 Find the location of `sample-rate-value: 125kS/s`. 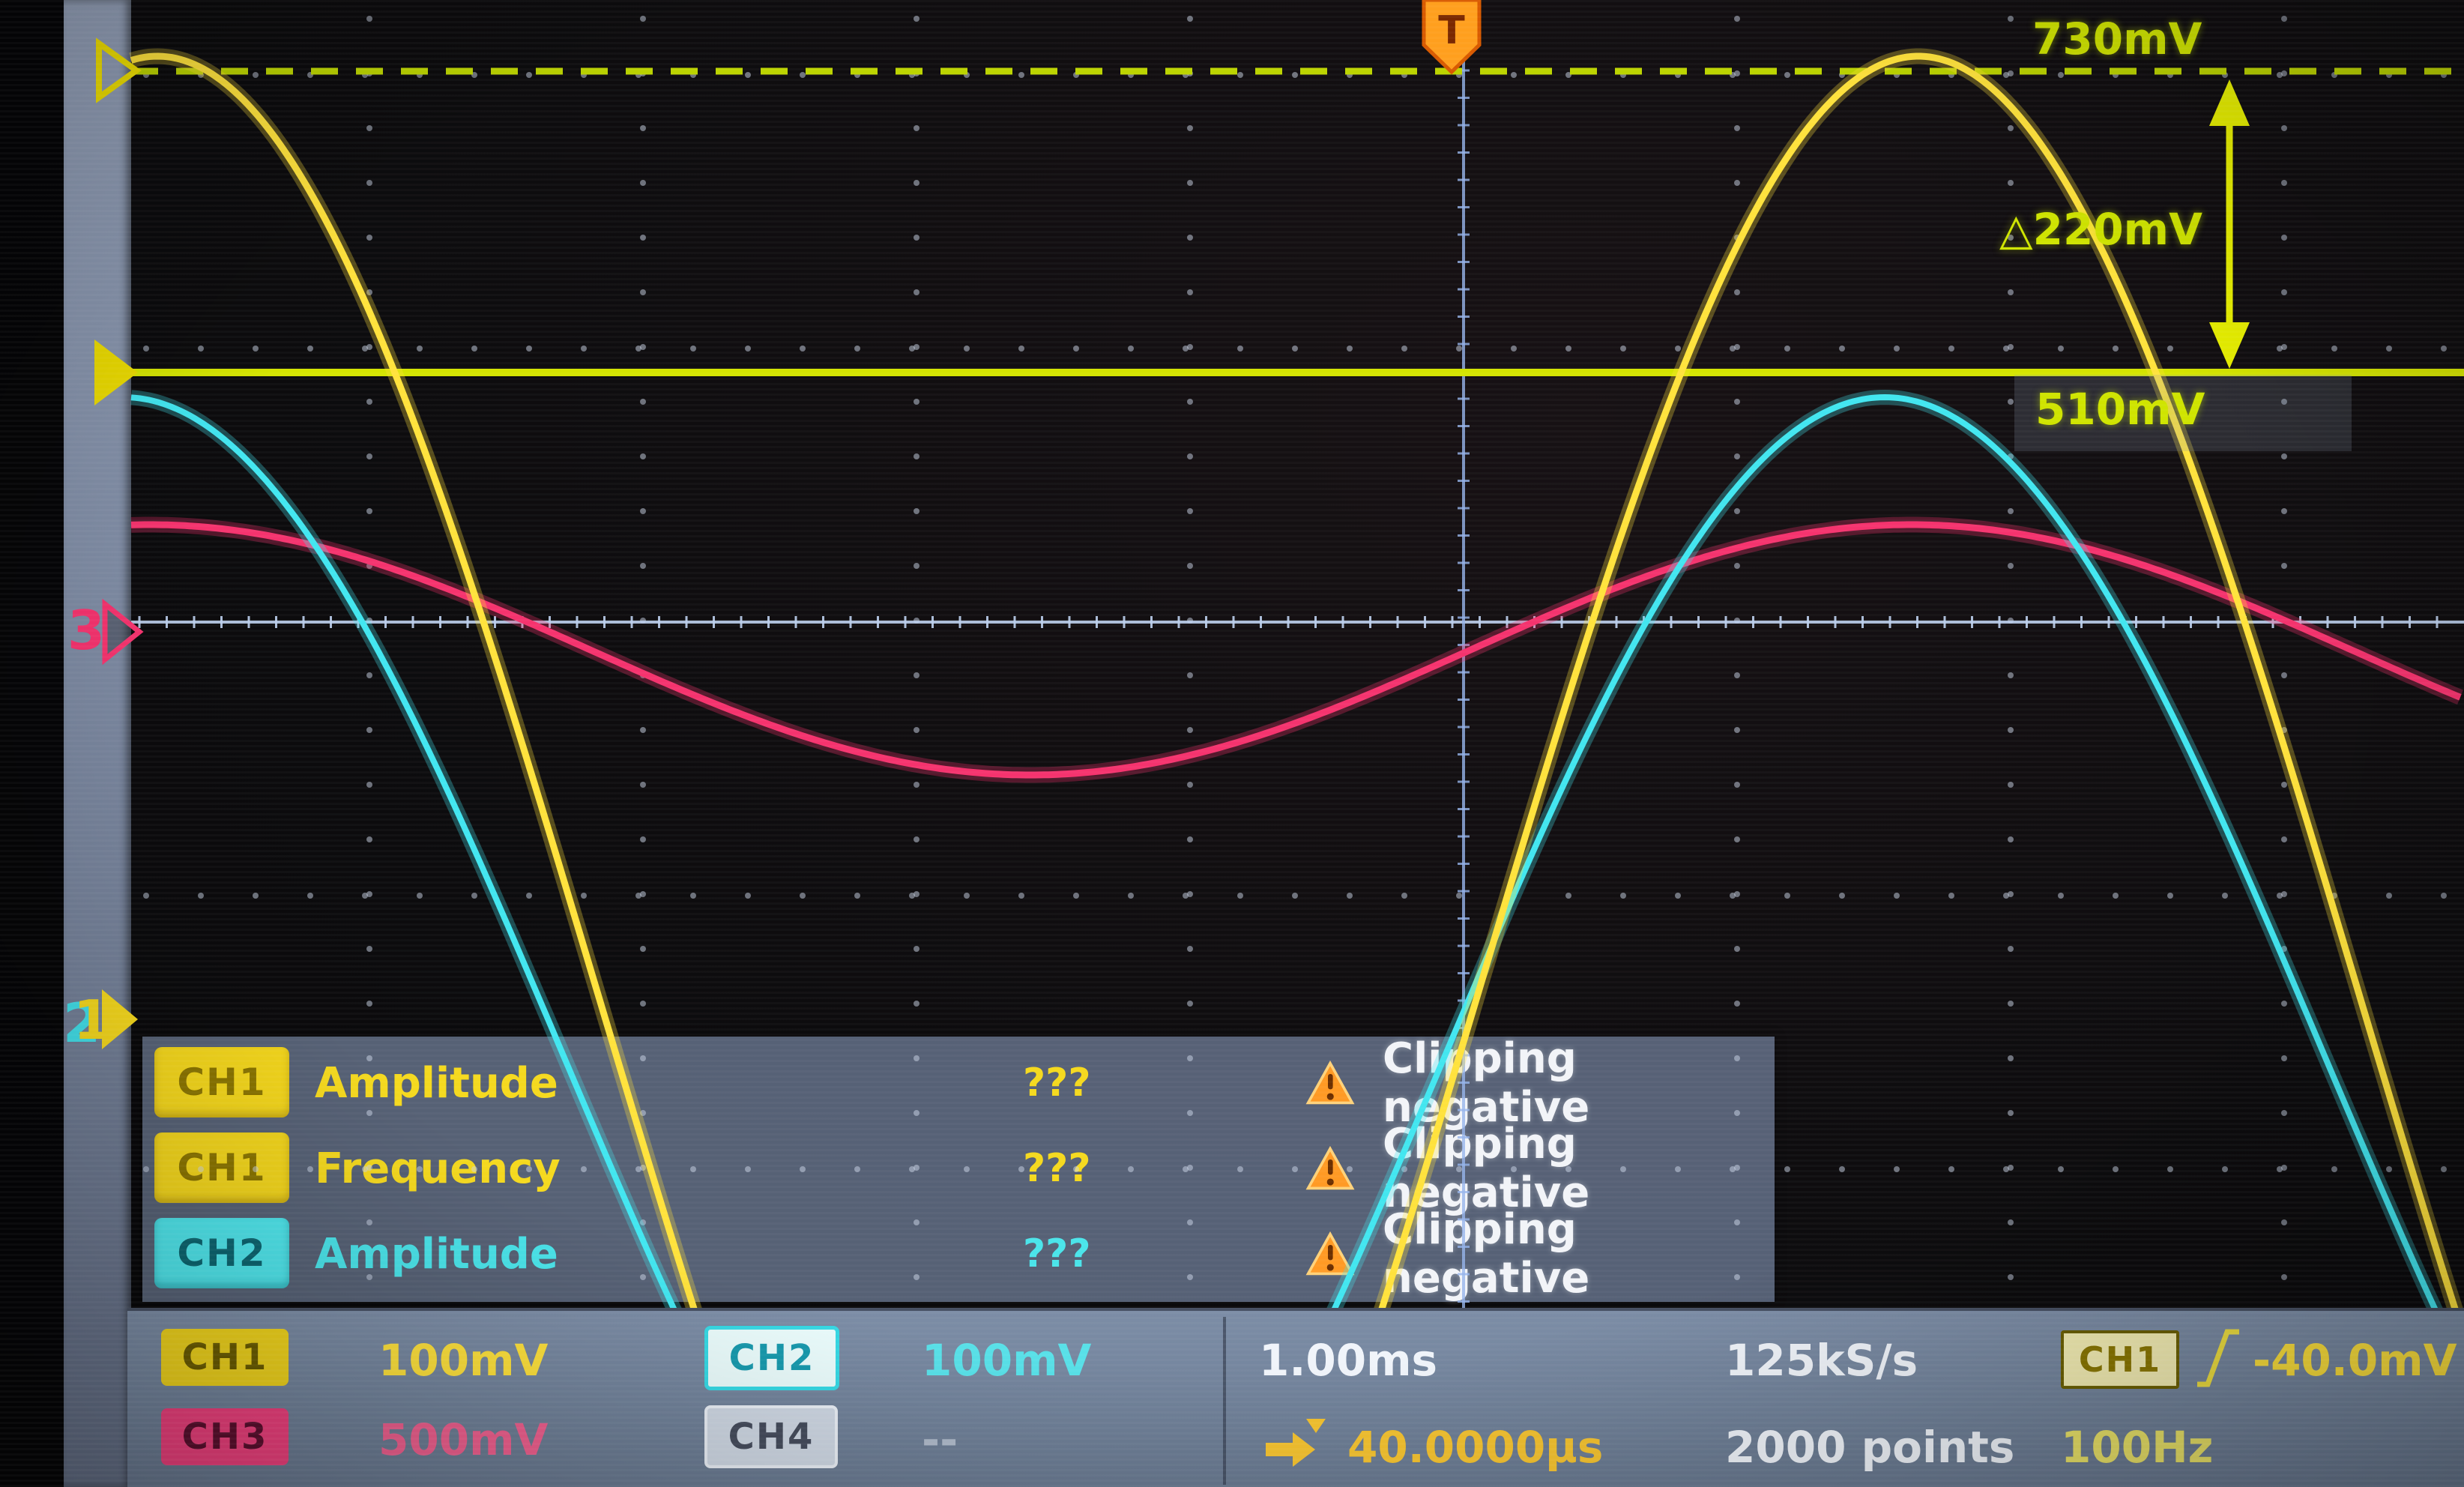

sample-rate-value: 125kS/s is located at coordinates (1821, 1361).